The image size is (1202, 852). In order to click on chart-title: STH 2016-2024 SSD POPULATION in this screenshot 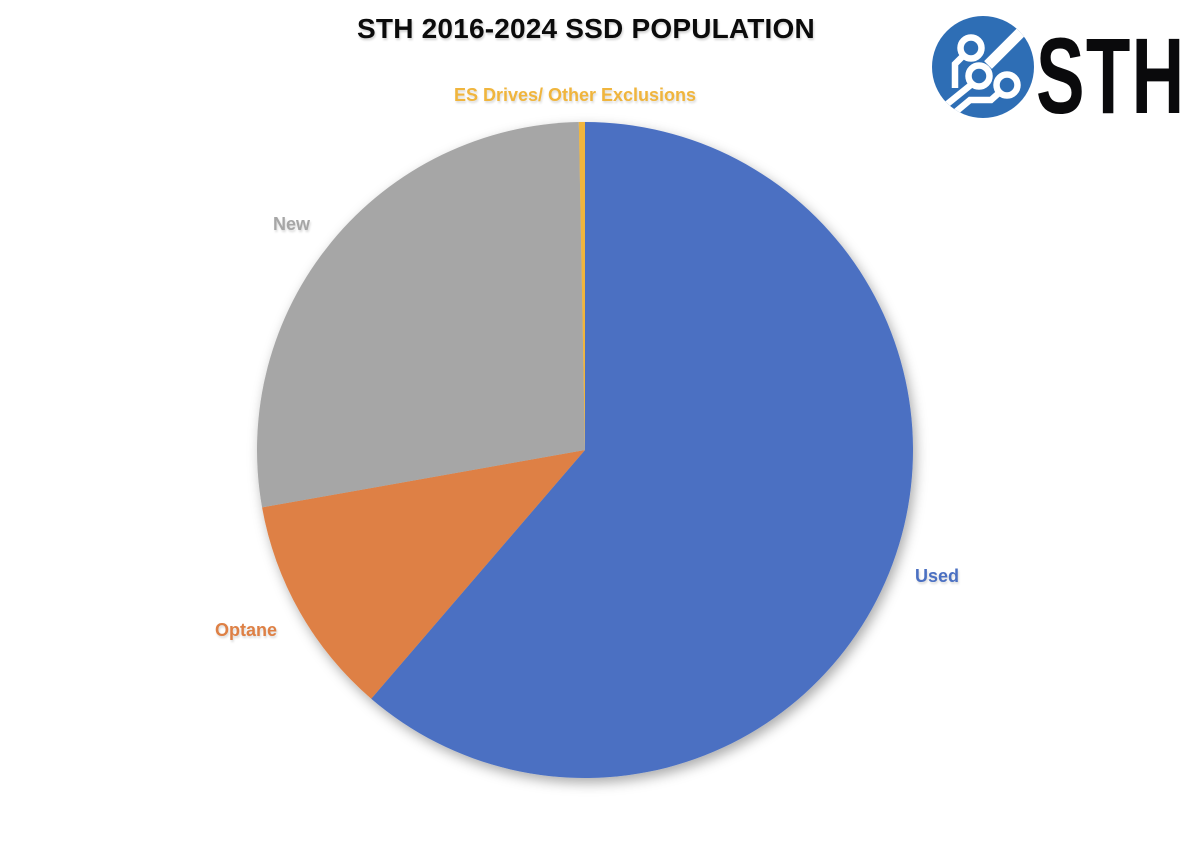, I will do `click(586, 28)`.